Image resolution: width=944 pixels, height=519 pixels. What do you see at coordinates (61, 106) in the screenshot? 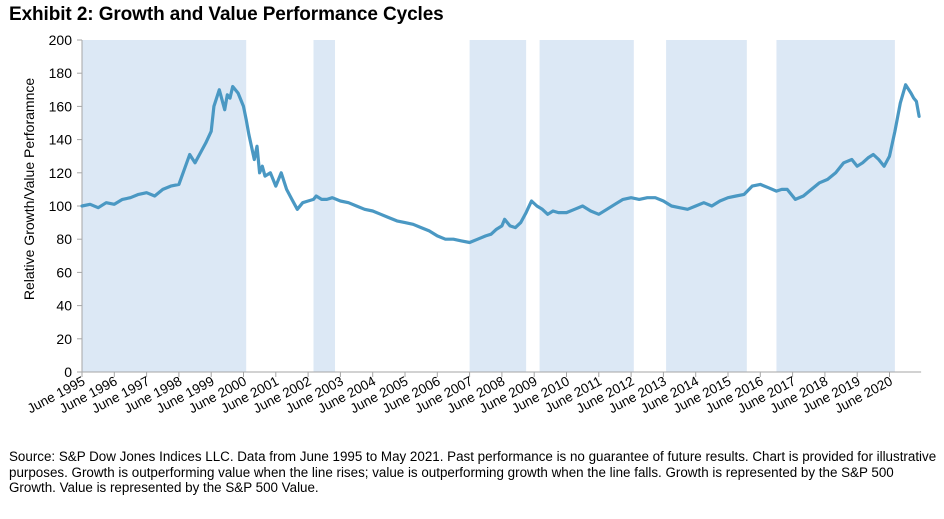
I see `y-tick-label: 160` at bounding box center [61, 106].